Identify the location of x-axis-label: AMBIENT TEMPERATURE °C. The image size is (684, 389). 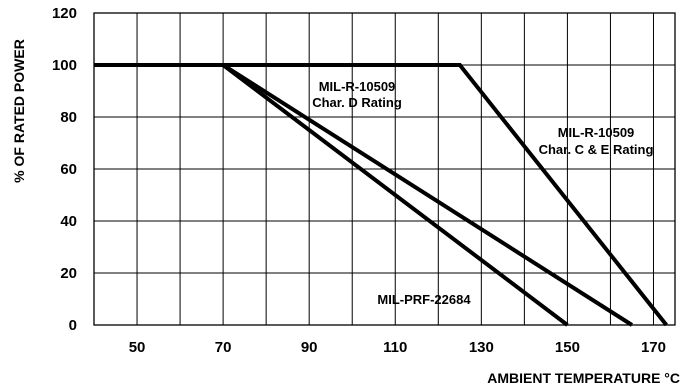
(583, 378).